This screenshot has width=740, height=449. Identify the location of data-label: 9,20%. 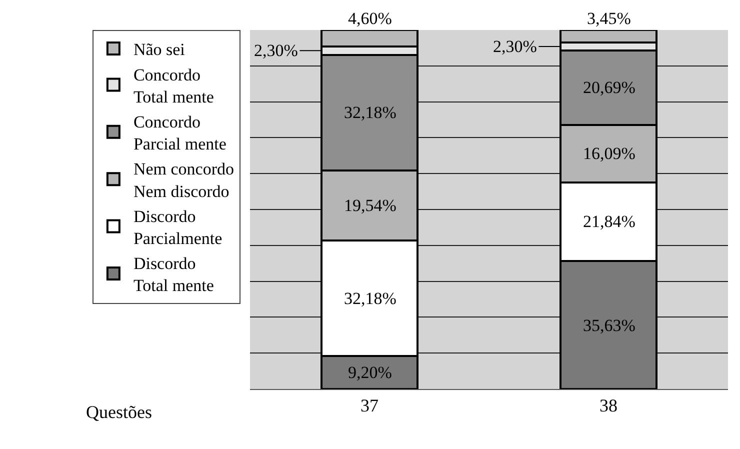
(370, 372).